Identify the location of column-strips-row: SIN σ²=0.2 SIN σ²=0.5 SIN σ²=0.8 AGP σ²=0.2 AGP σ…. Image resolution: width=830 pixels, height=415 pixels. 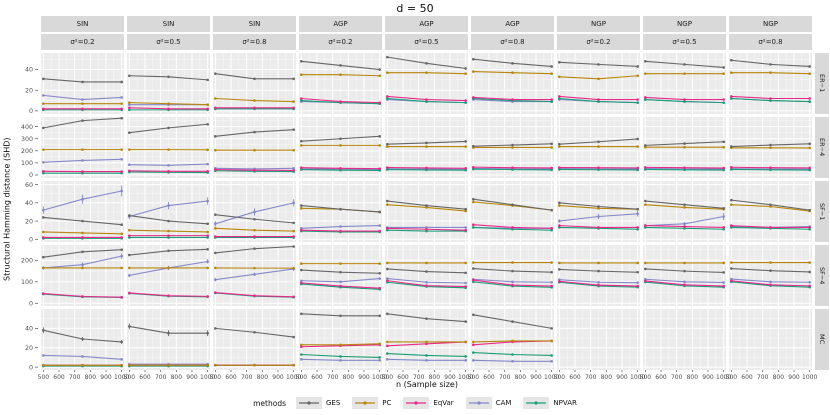
(415, 33).